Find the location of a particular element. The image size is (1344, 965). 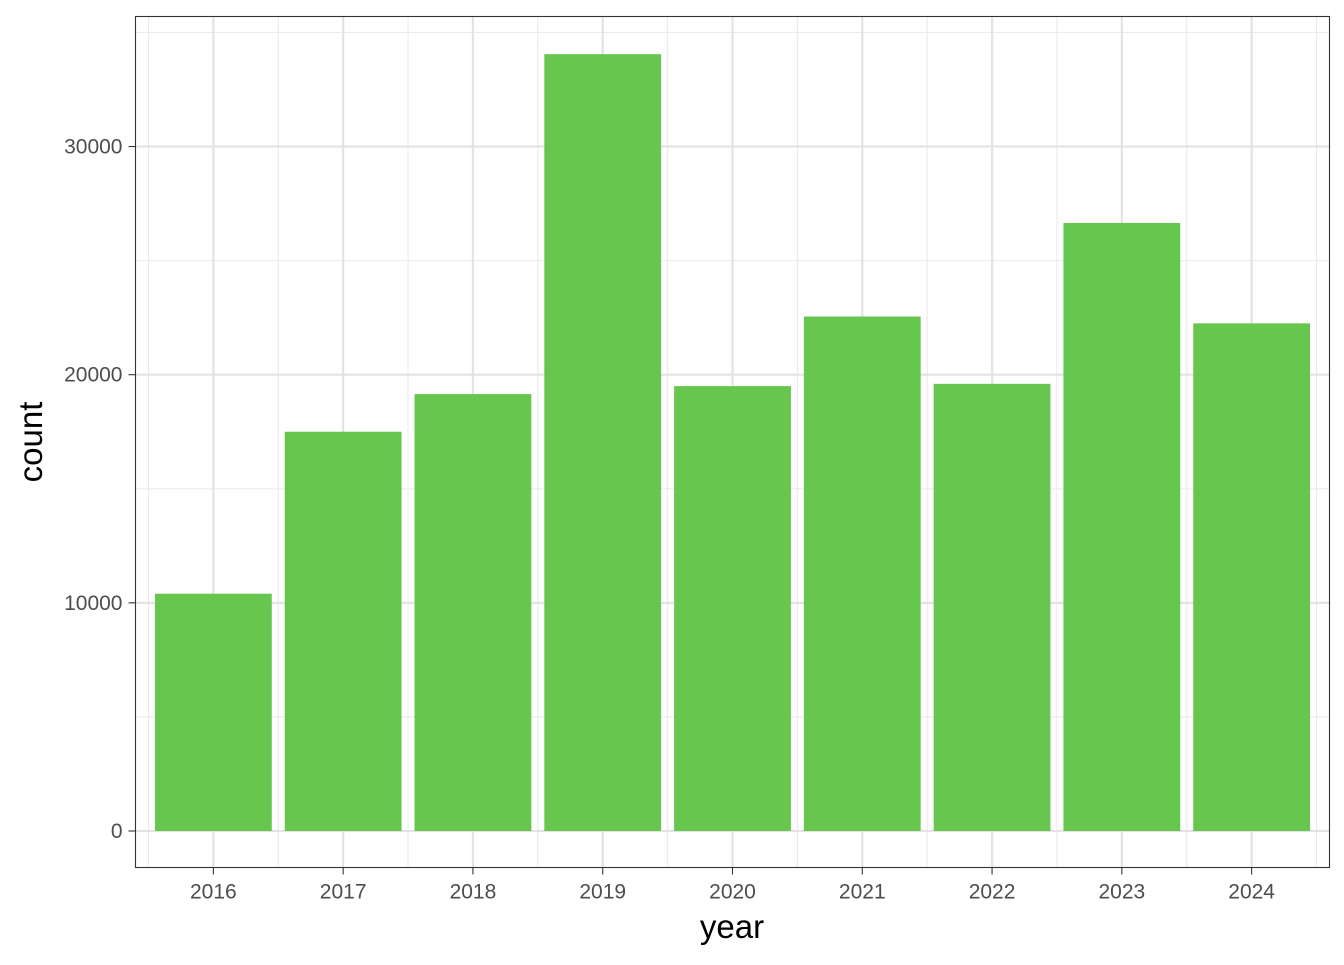

bar-2016 is located at coordinates (213, 712).